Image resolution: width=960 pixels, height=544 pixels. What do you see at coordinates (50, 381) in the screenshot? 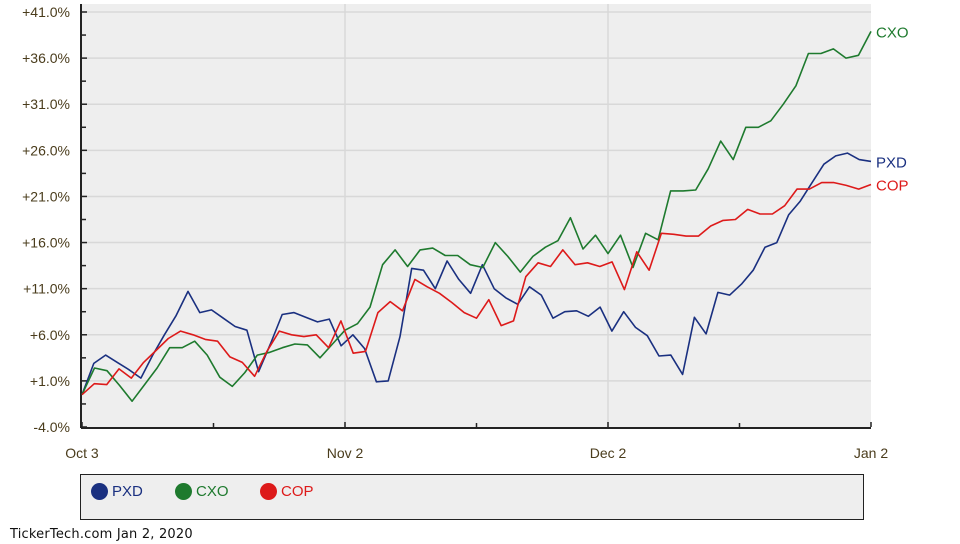
I see `svg-text: +1.0%` at bounding box center [50, 381].